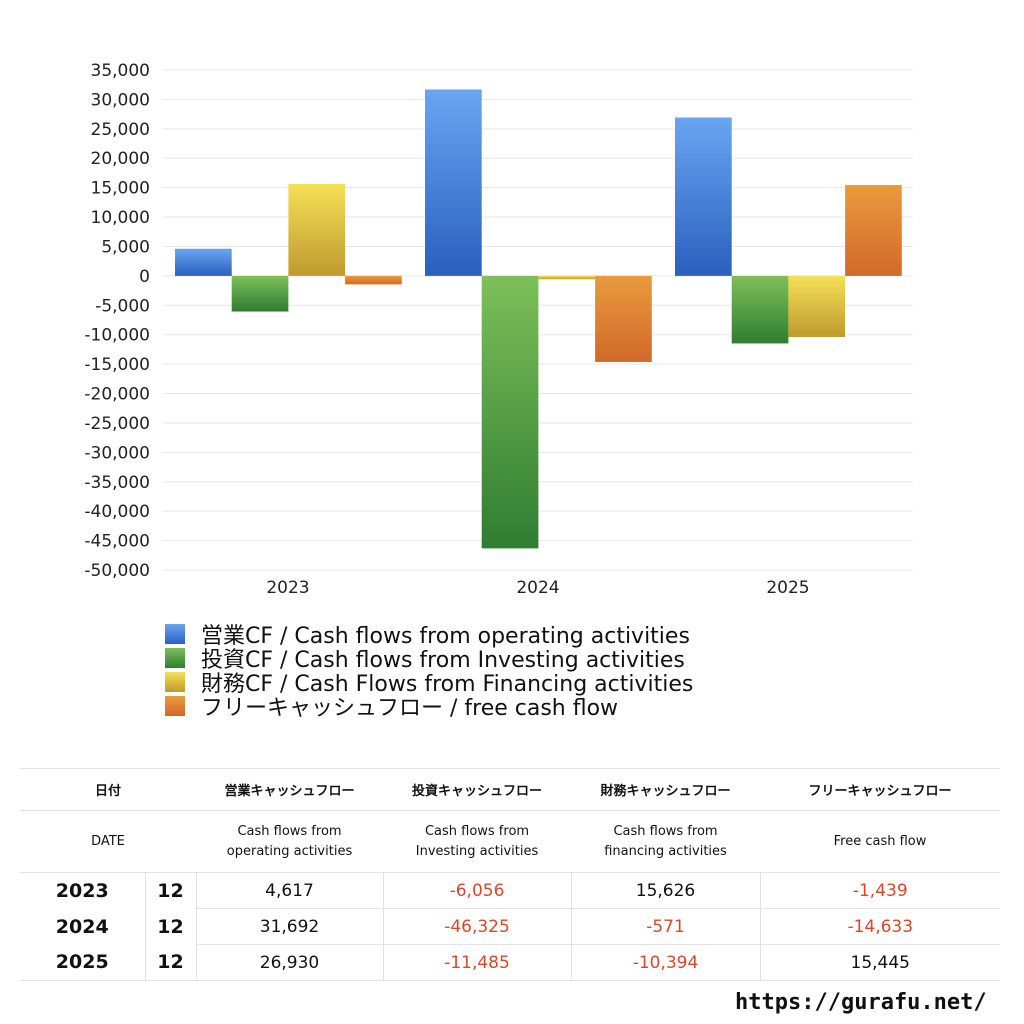  I want to click on y-tick-label: -45,000, so click(117, 542).